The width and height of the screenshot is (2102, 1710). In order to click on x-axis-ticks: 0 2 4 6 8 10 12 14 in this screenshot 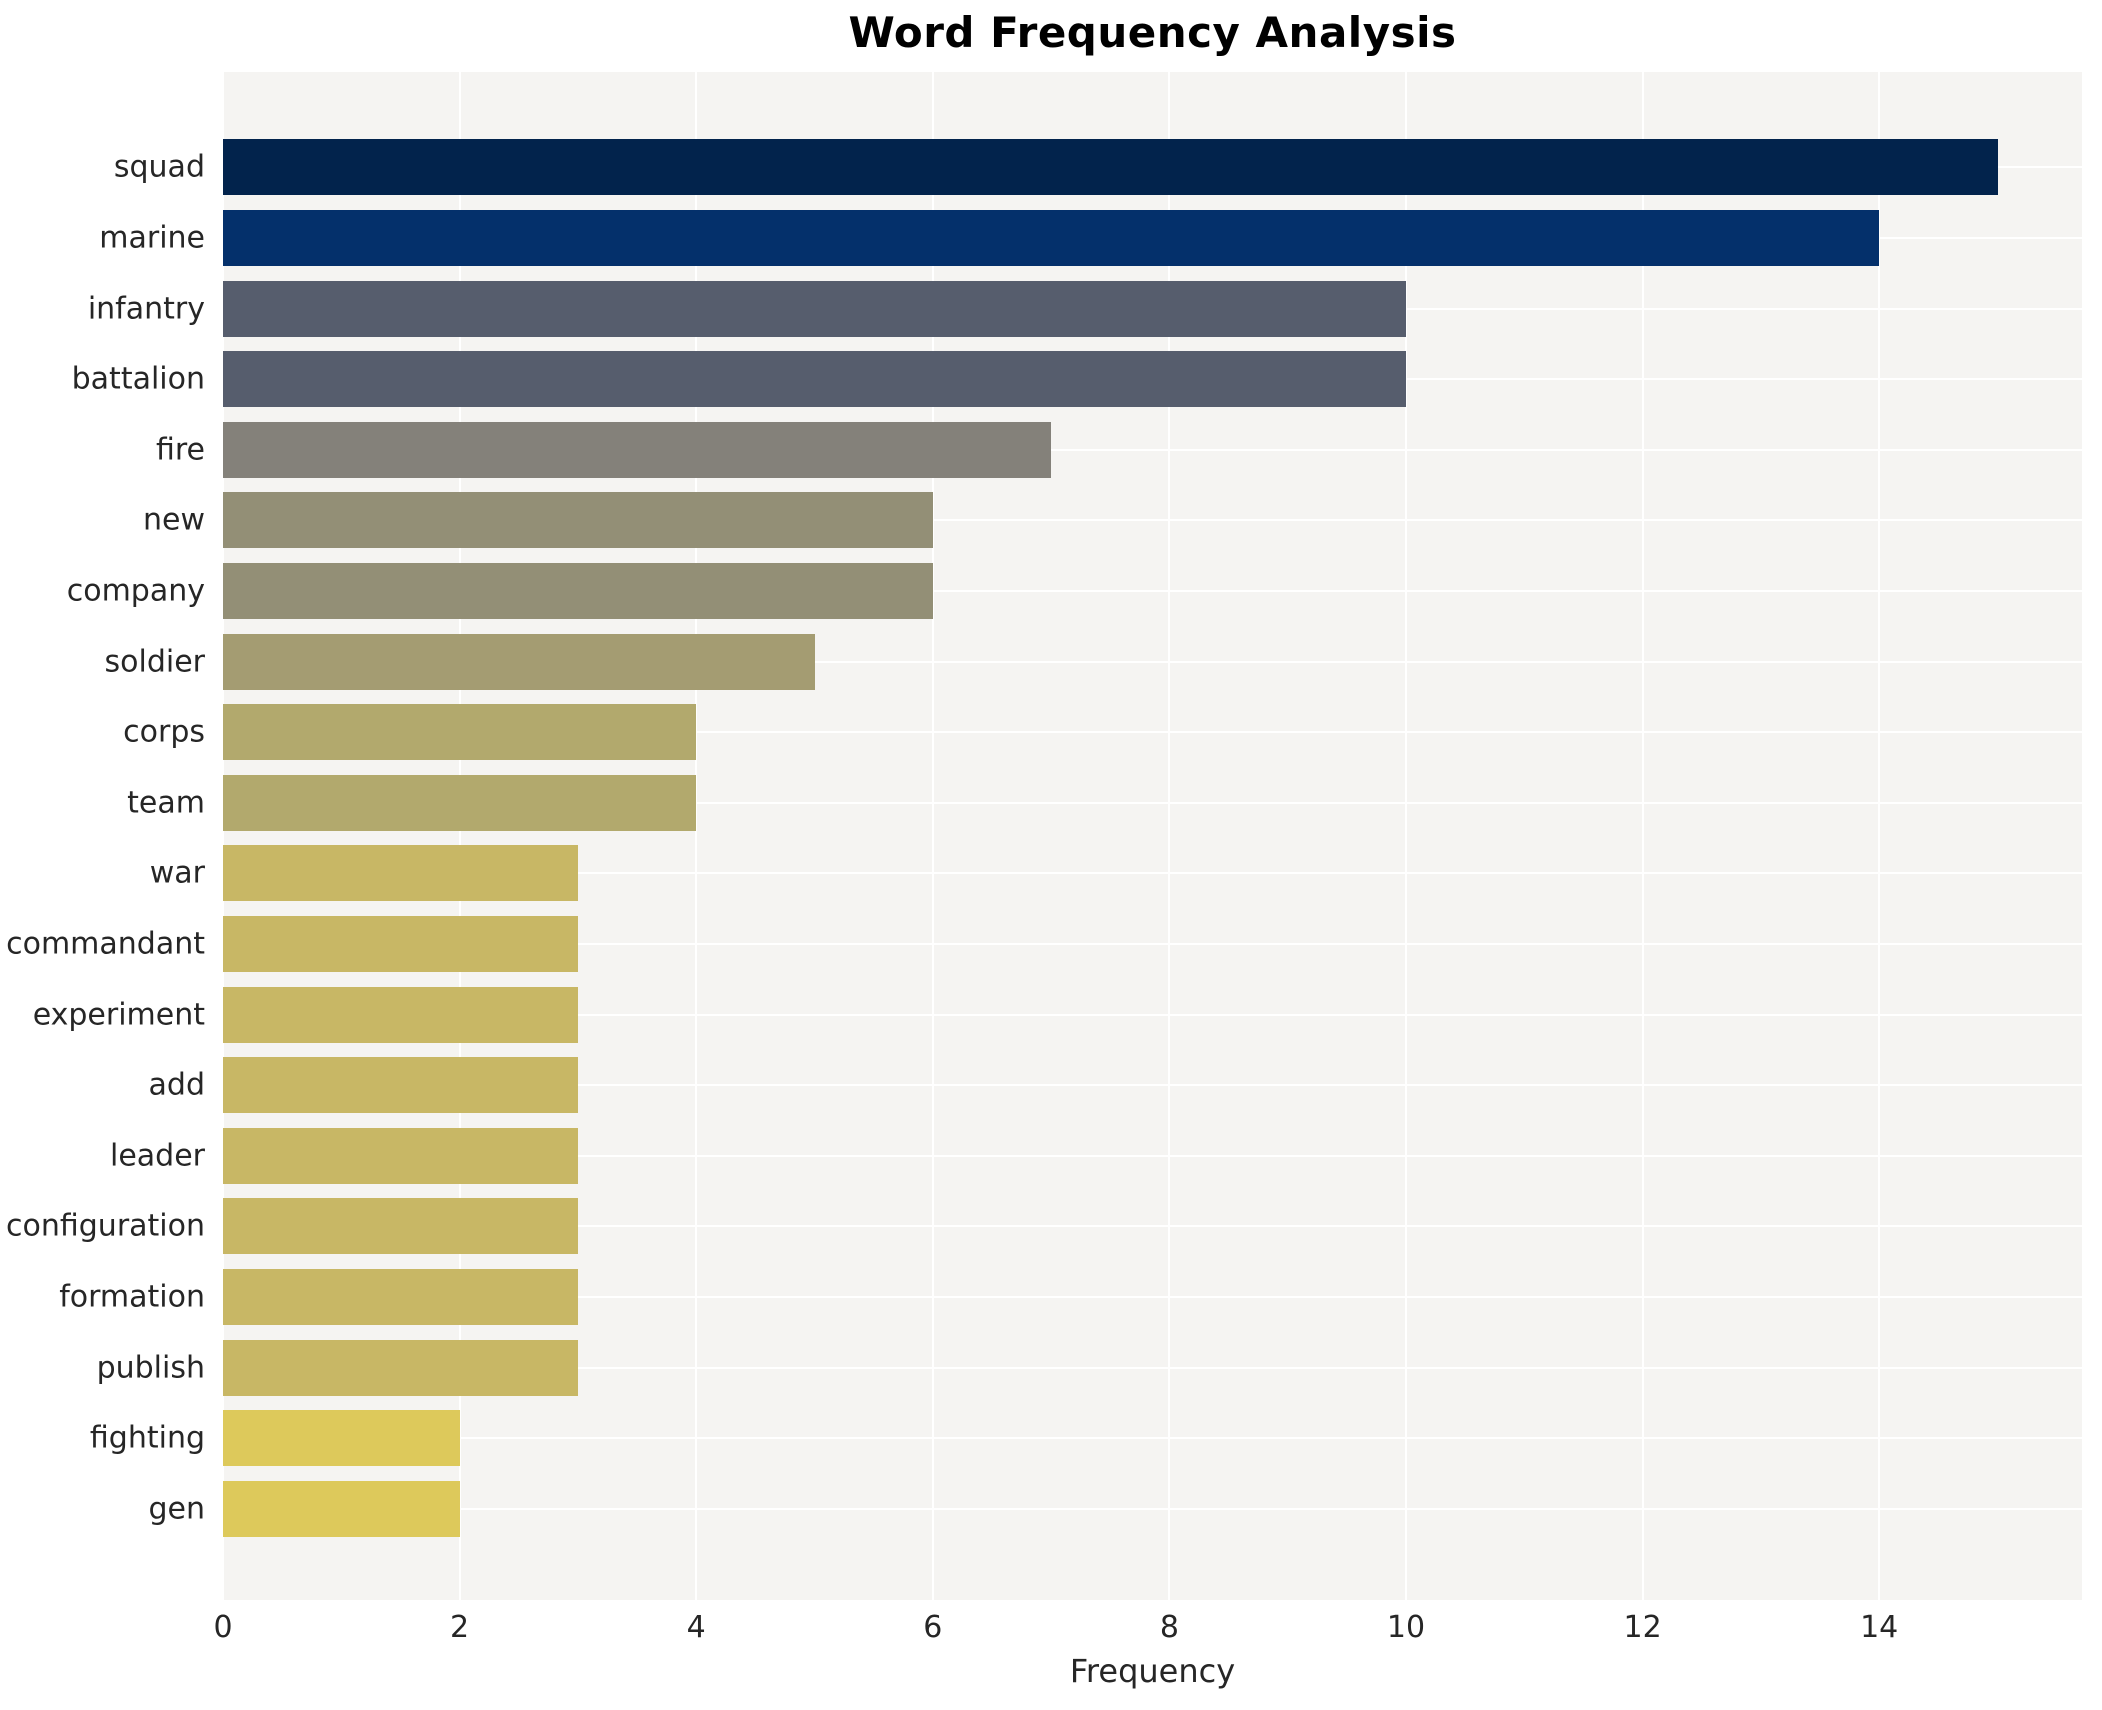, I will do `click(1051, 1630)`.